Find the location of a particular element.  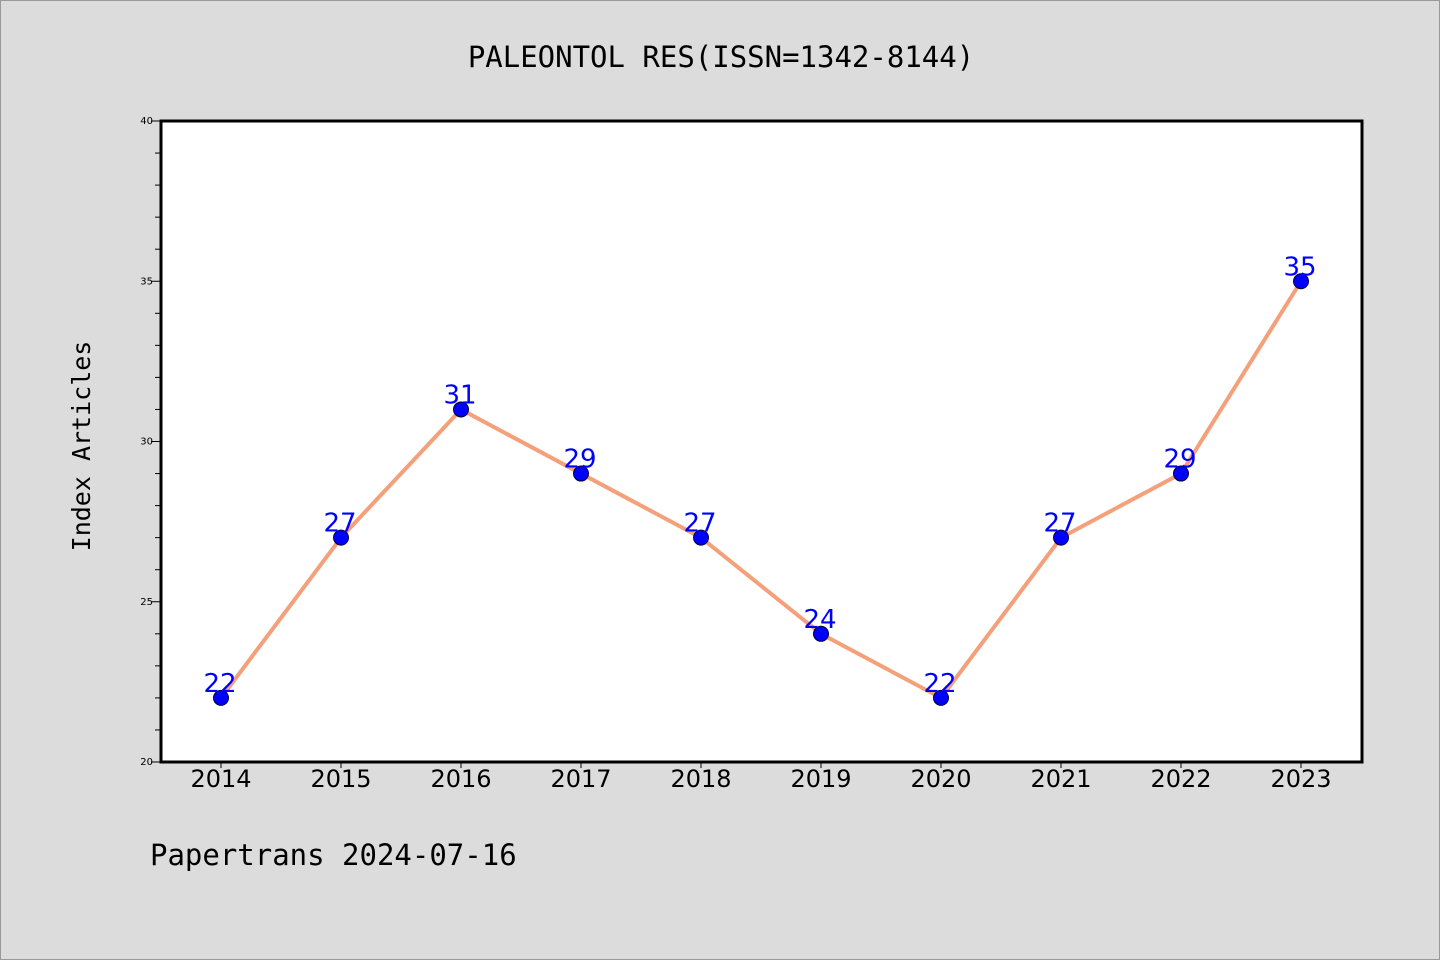

chart-title: PALEONTOL RES(ISSN=1342-8144) is located at coordinates (721, 57).